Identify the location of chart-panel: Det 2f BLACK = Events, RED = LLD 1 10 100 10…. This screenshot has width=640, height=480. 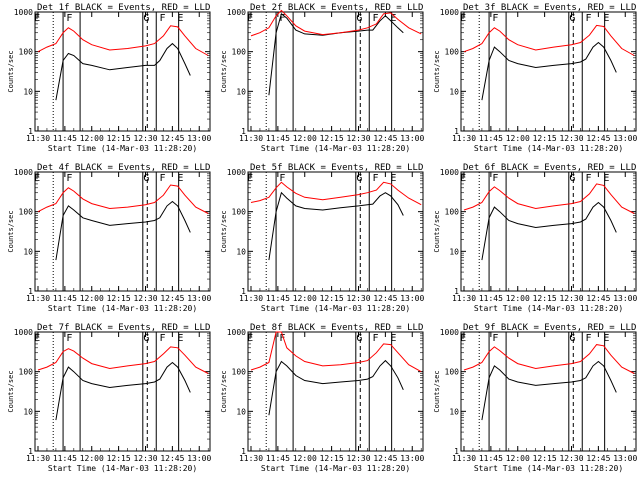
(322, 78).